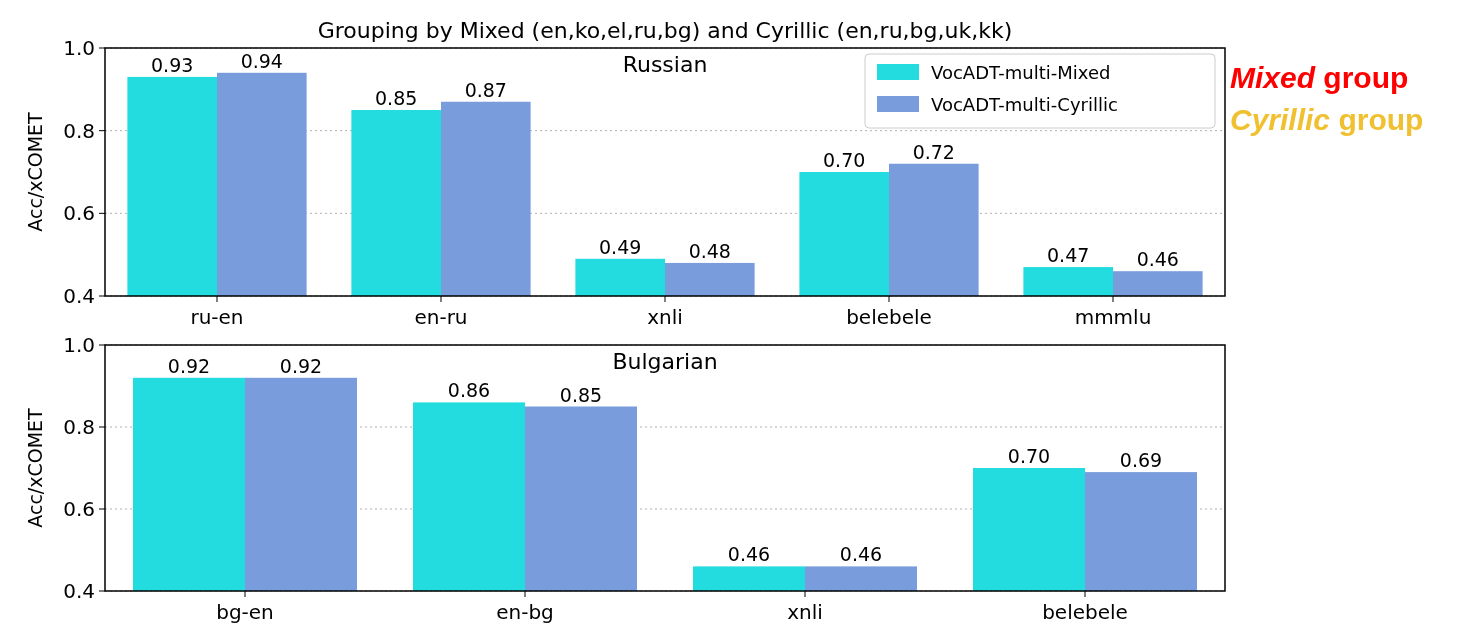 Image resolution: width=1458 pixels, height=624 pixels. What do you see at coordinates (217, 317) in the screenshot?
I see `x-tick-label: ru-en` at bounding box center [217, 317].